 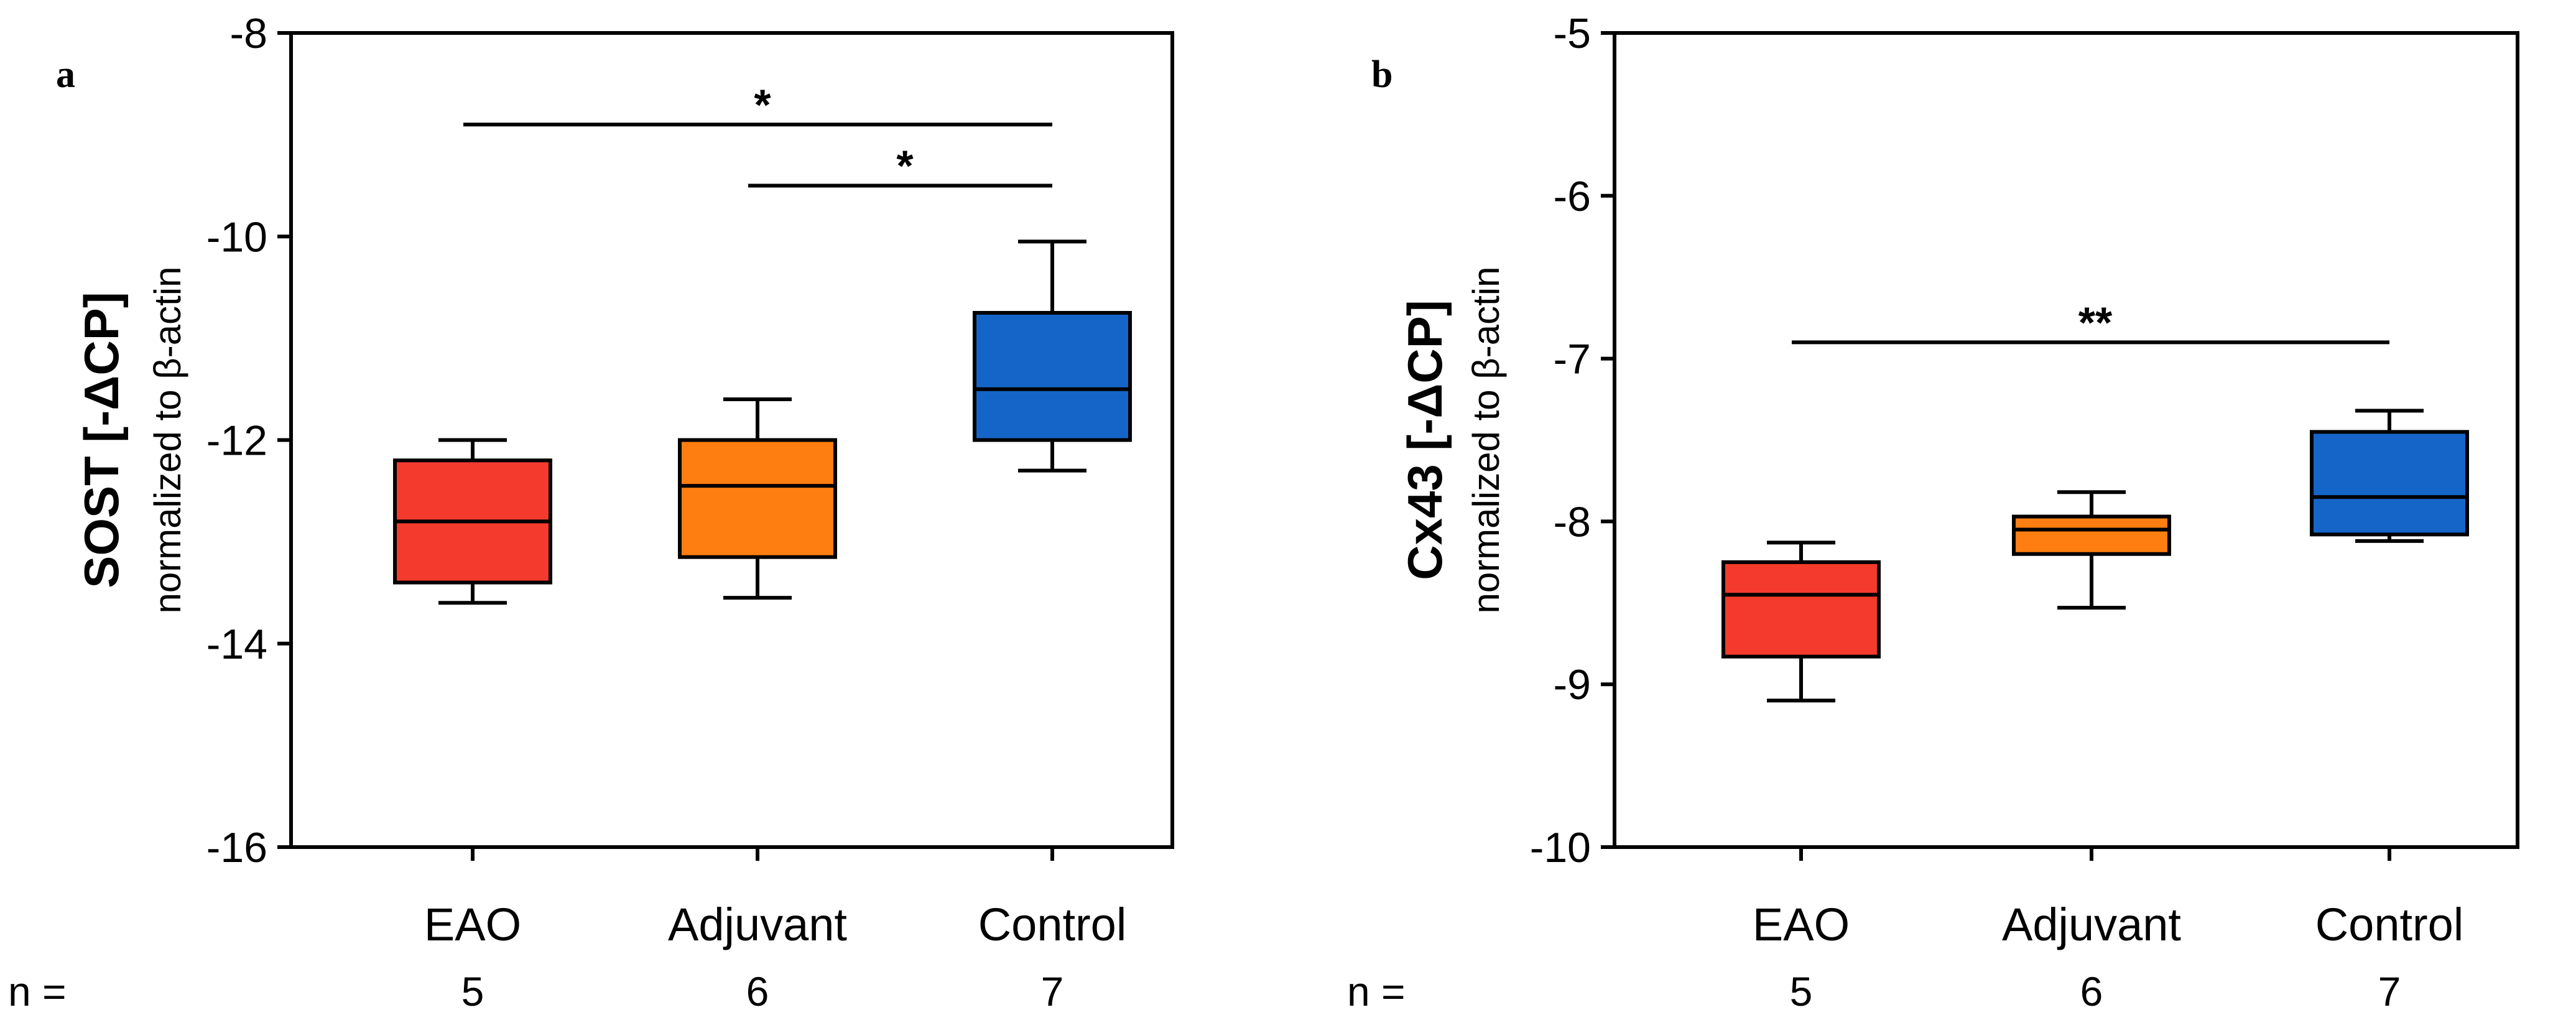 What do you see at coordinates (1424, 440) in the screenshot?
I see `y-axis-label: Cx43 [-ΔCP]` at bounding box center [1424, 440].